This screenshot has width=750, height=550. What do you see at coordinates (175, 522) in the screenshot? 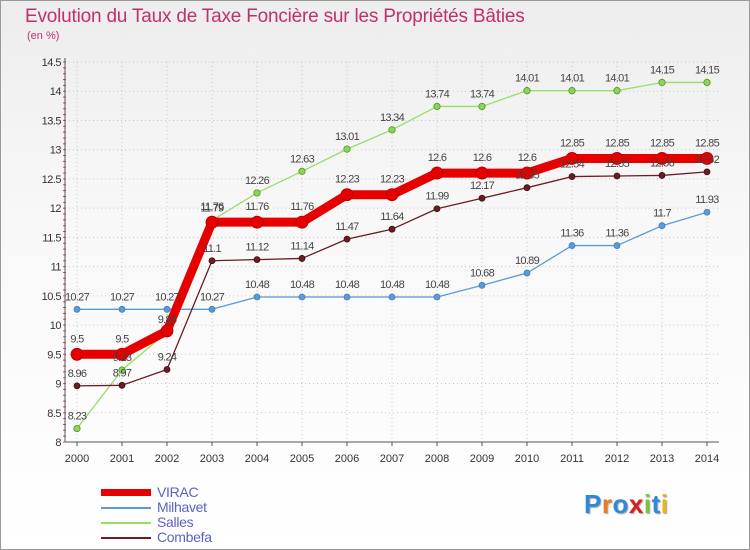
I see `legend-label-salles: Salles` at bounding box center [175, 522].